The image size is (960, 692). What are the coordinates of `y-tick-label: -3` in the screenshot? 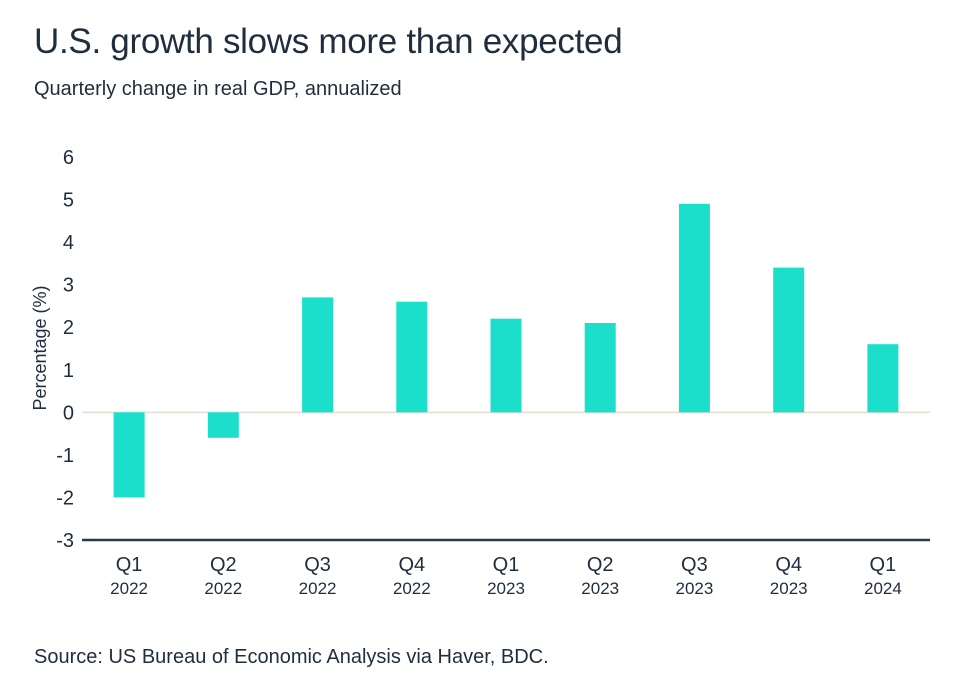 It's located at (65, 541).